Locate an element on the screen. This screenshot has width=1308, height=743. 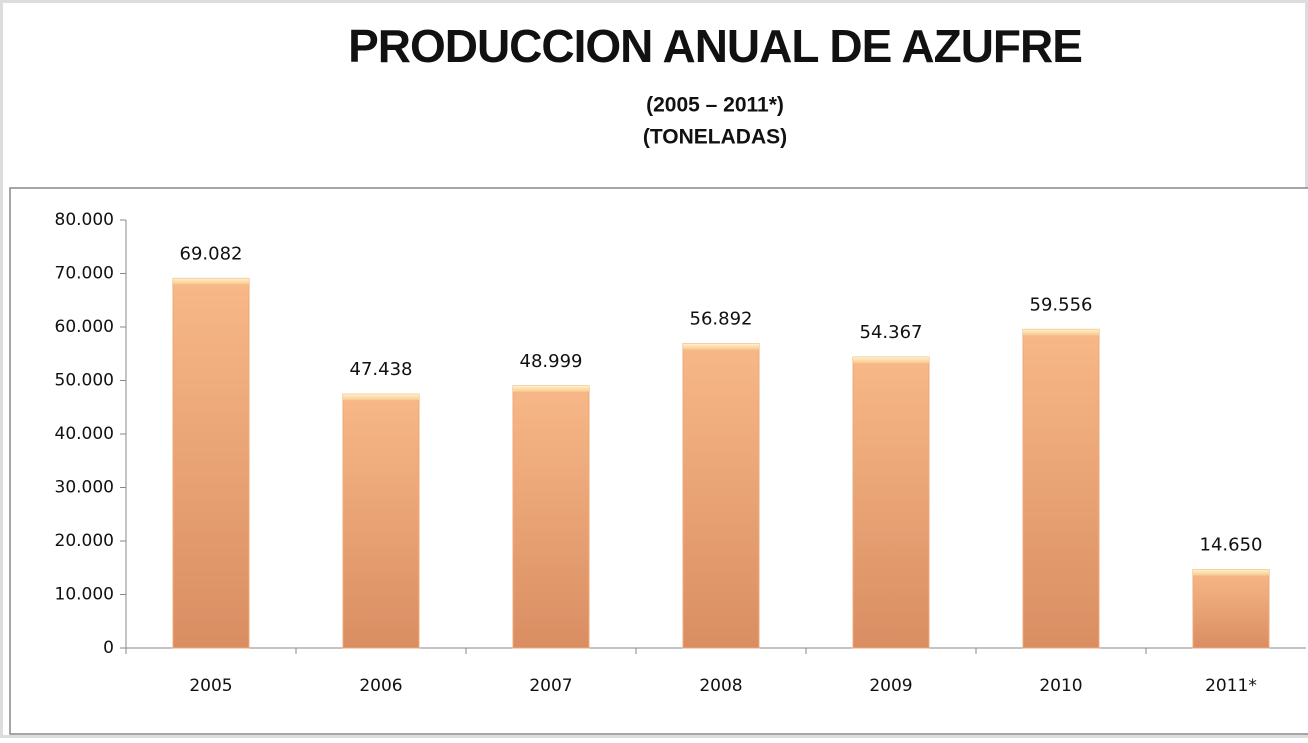
x-tick-label: 2007 is located at coordinates (550, 686).